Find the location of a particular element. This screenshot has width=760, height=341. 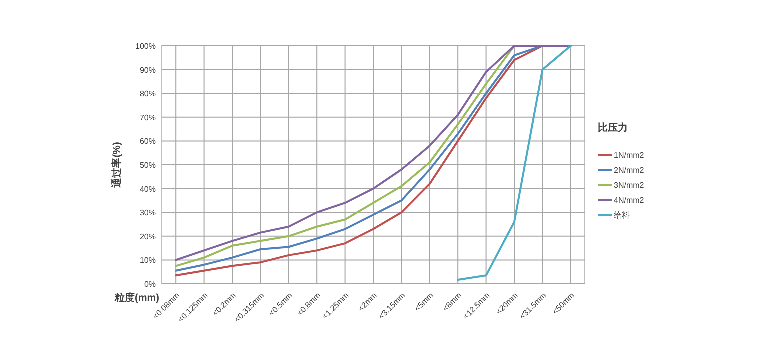

y-tick-label: 70% is located at coordinates (148, 117).